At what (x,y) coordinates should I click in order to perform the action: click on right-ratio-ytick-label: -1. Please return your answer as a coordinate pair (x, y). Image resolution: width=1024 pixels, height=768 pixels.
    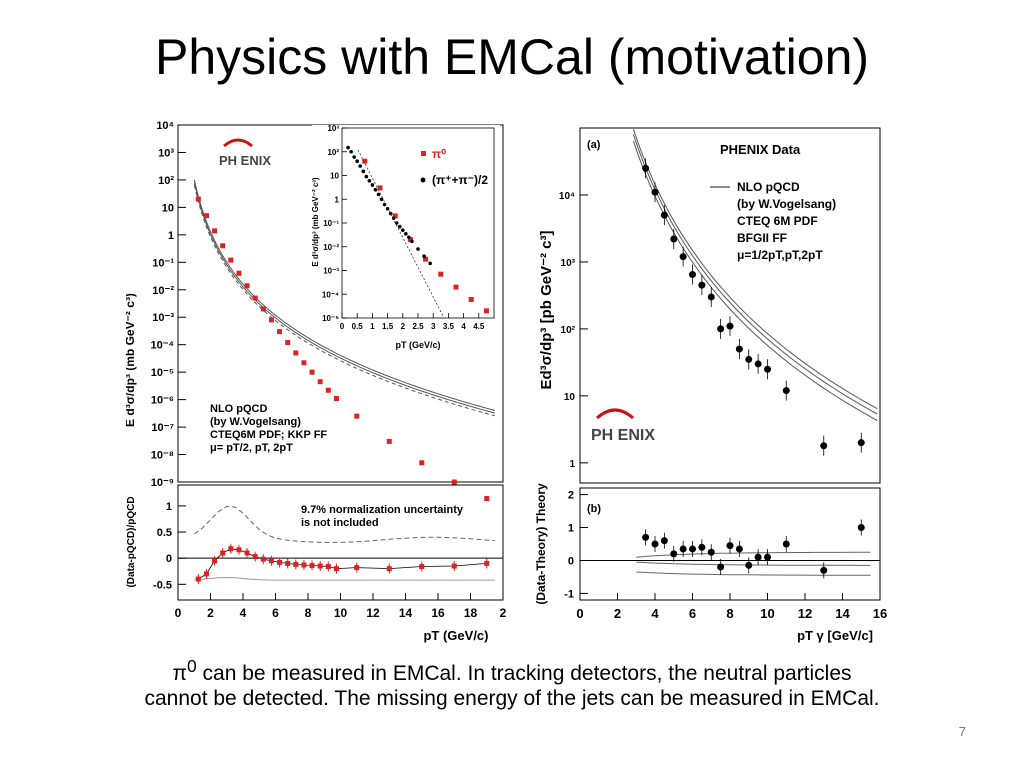
    Looking at the image, I should click on (569, 594).